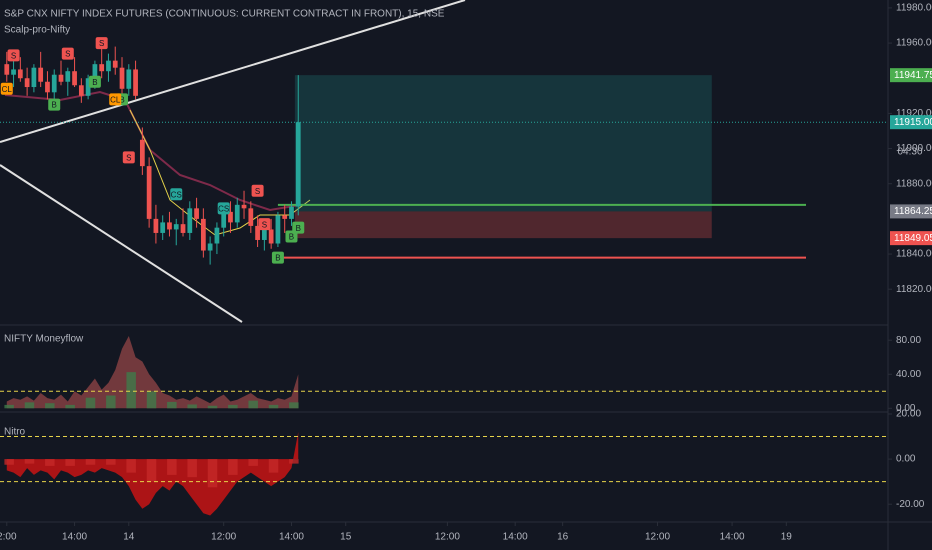  Describe the element at coordinates (233, 71) in the screenshot. I see `trend-line` at that location.